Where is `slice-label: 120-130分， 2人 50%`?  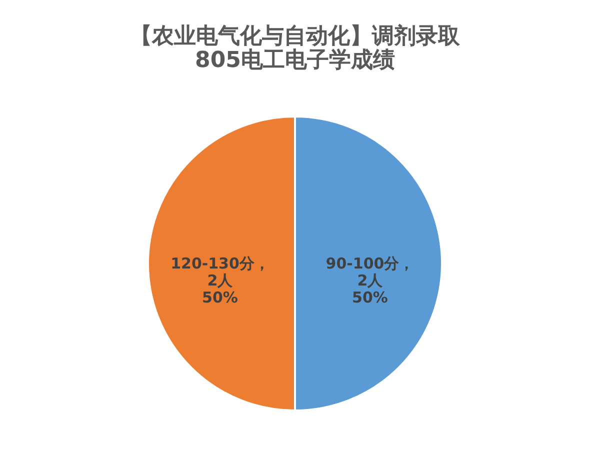 slice-label: 120-130分， 2人 50% is located at coordinates (220, 280).